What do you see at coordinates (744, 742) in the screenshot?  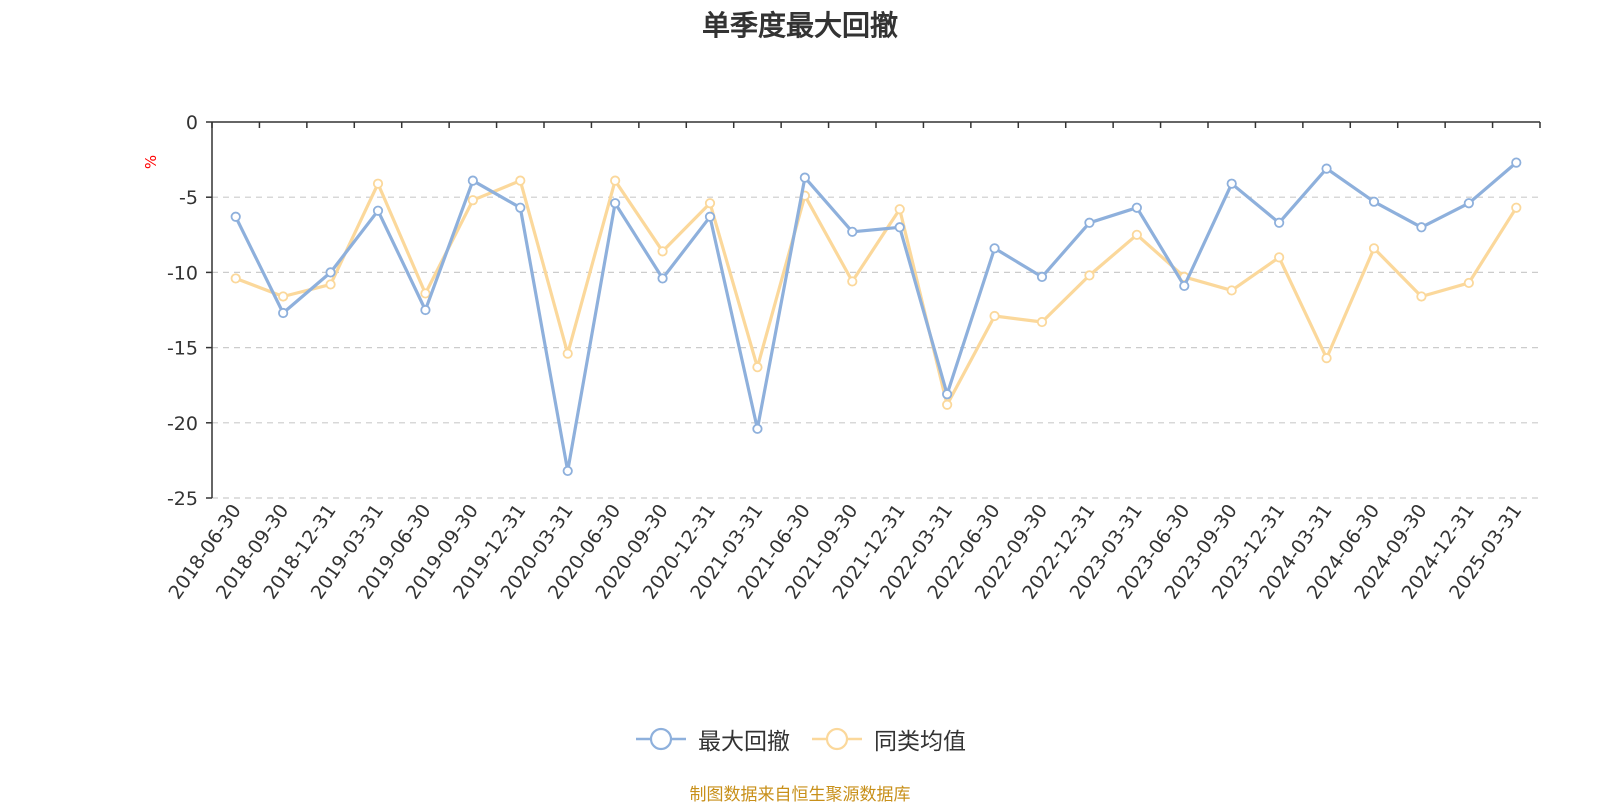 I see `legend-label: 最大回撤` at bounding box center [744, 742].